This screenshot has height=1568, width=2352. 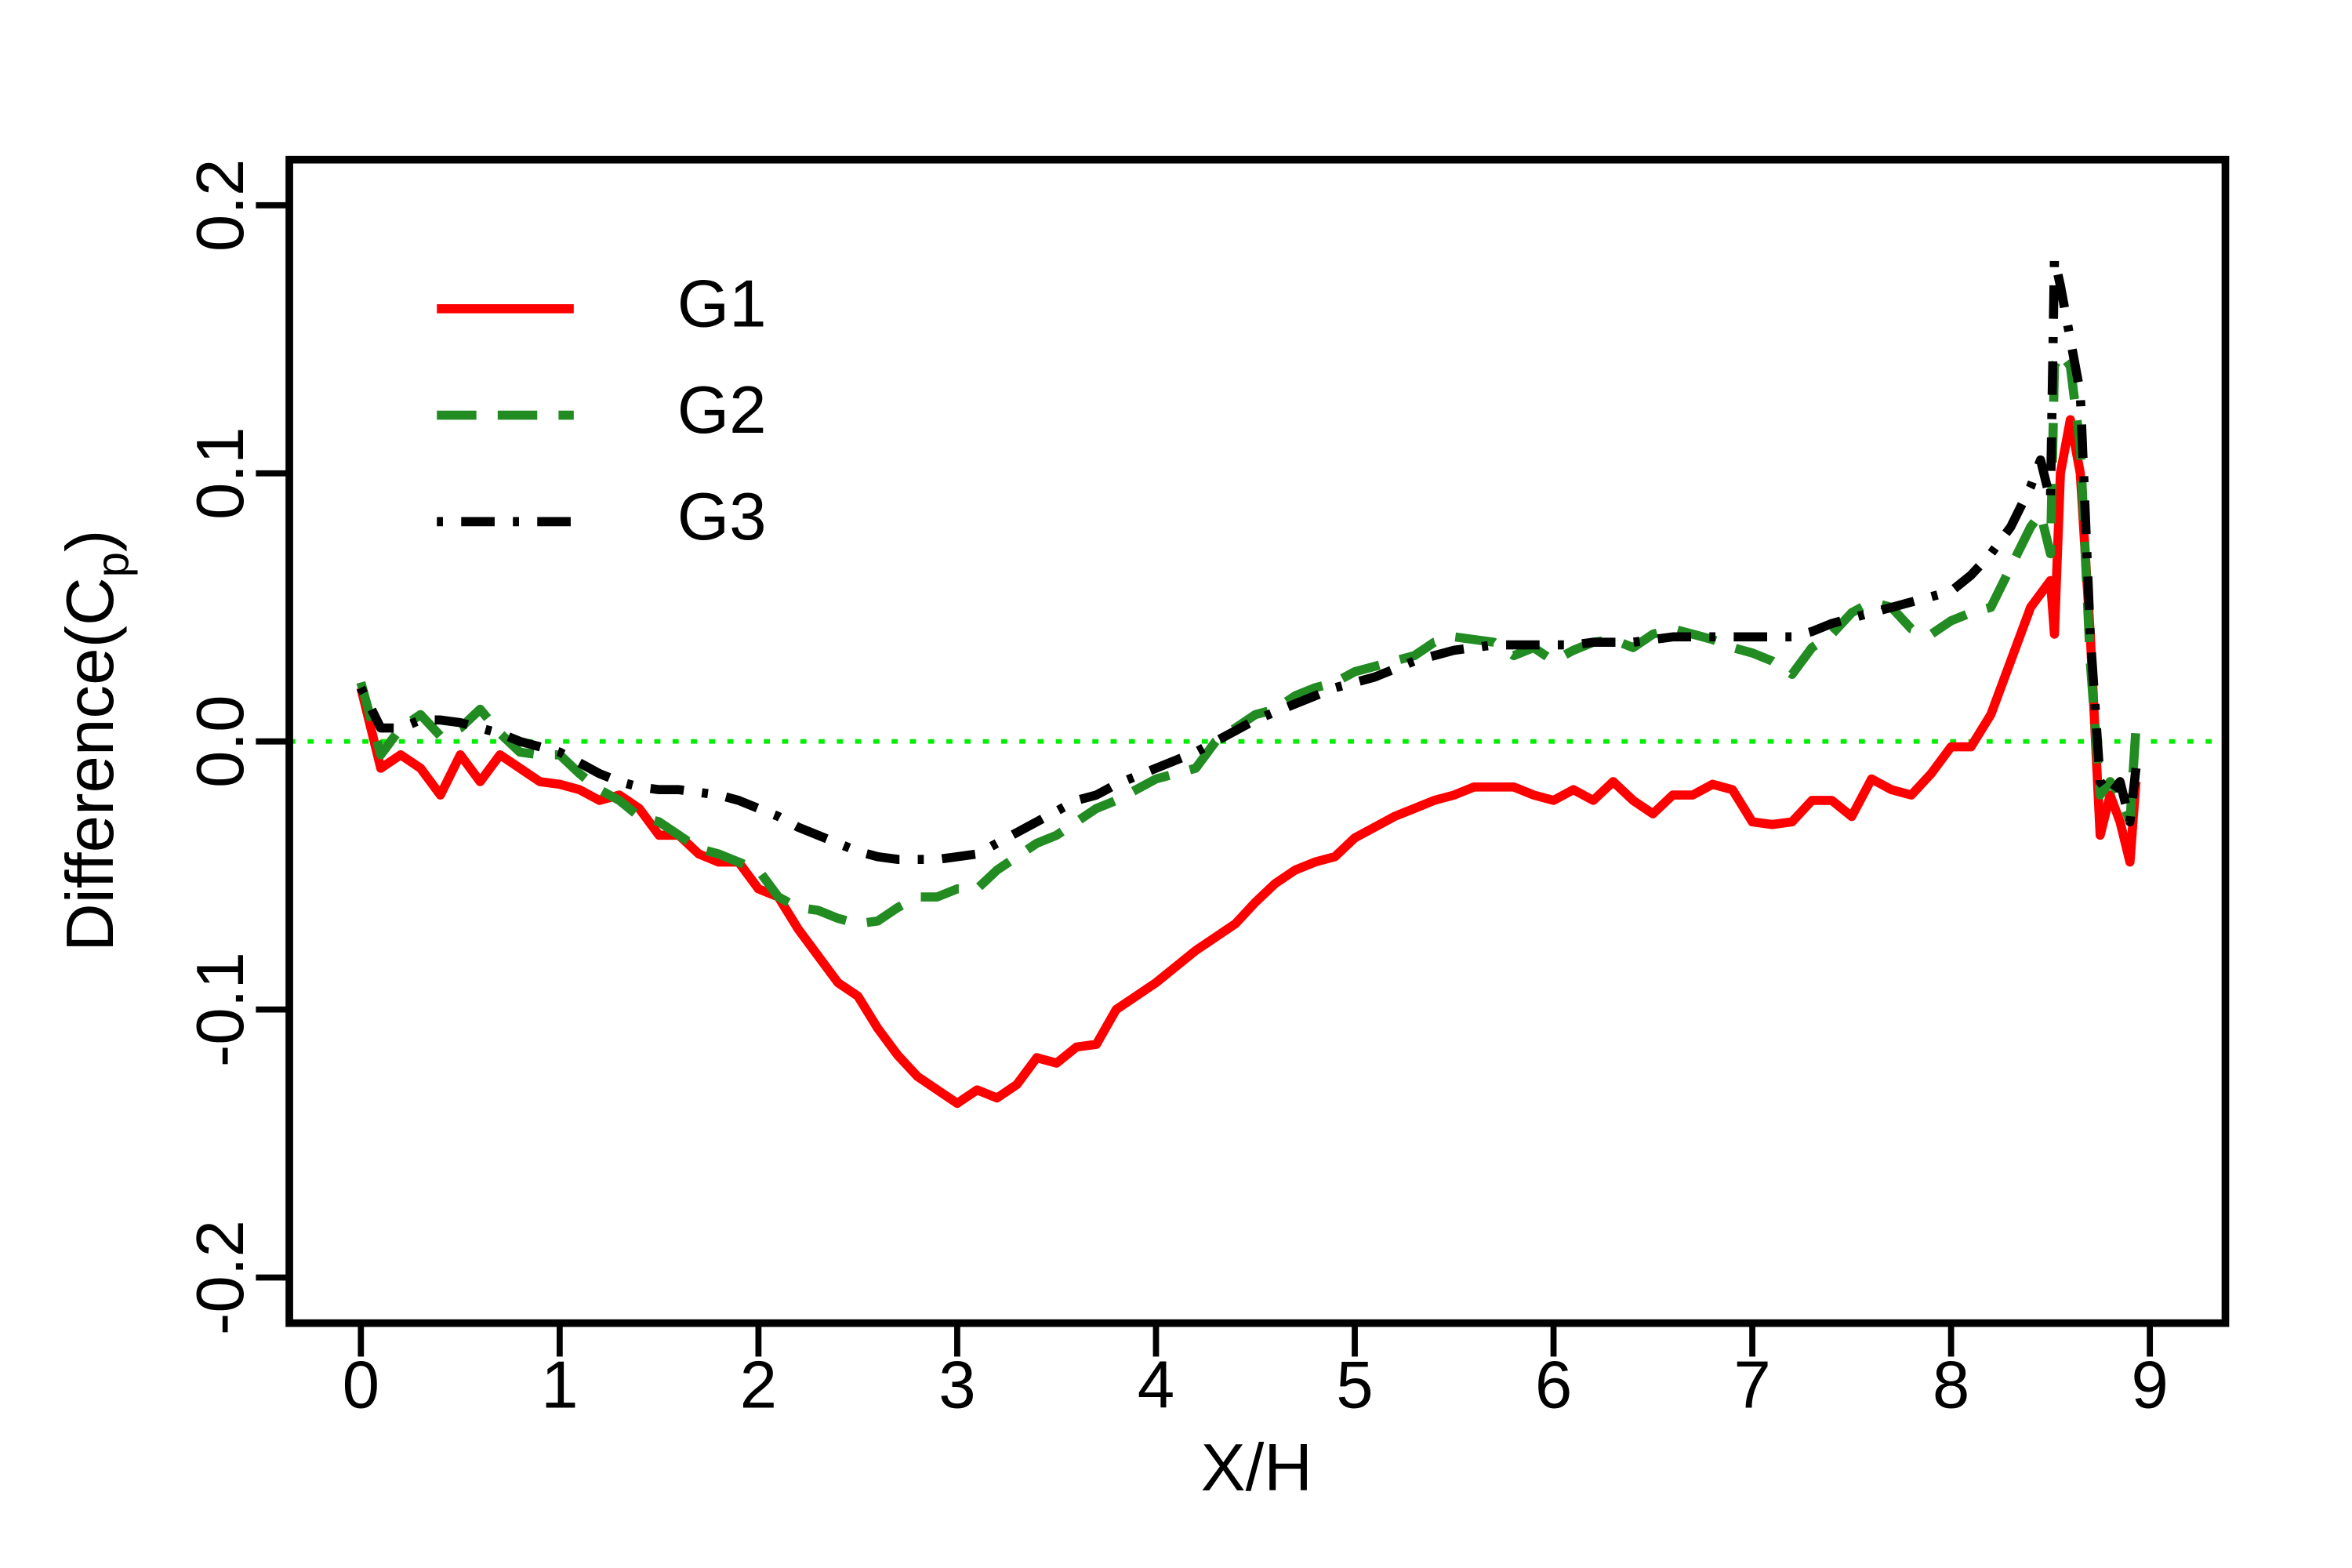 I want to click on y-tick-label: -0.1, so click(x=220, y=1010).